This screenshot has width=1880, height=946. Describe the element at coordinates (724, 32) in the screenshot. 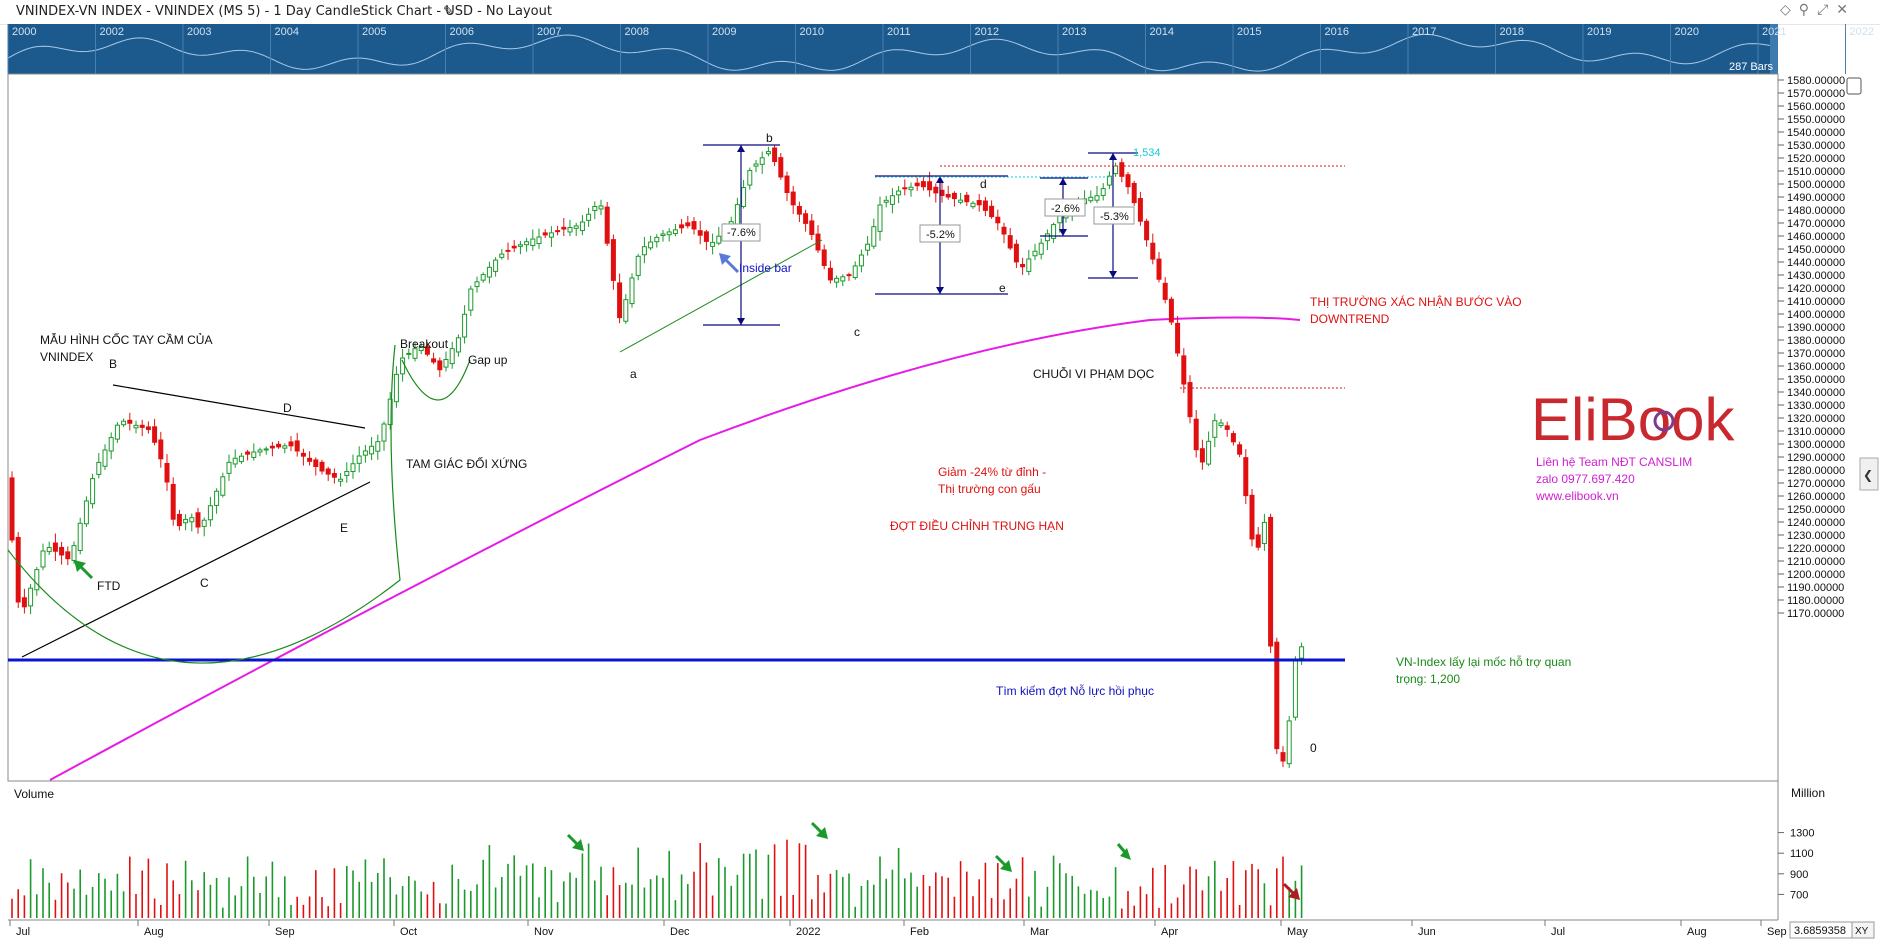

I see `overview-year: 2009` at that location.